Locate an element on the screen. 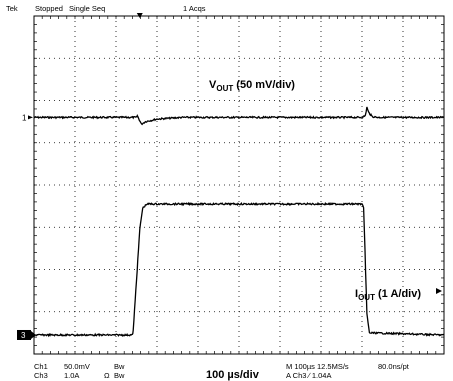 This screenshot has width=453, height=381. ch3-marker-arrow-icon is located at coordinates (33, 334).